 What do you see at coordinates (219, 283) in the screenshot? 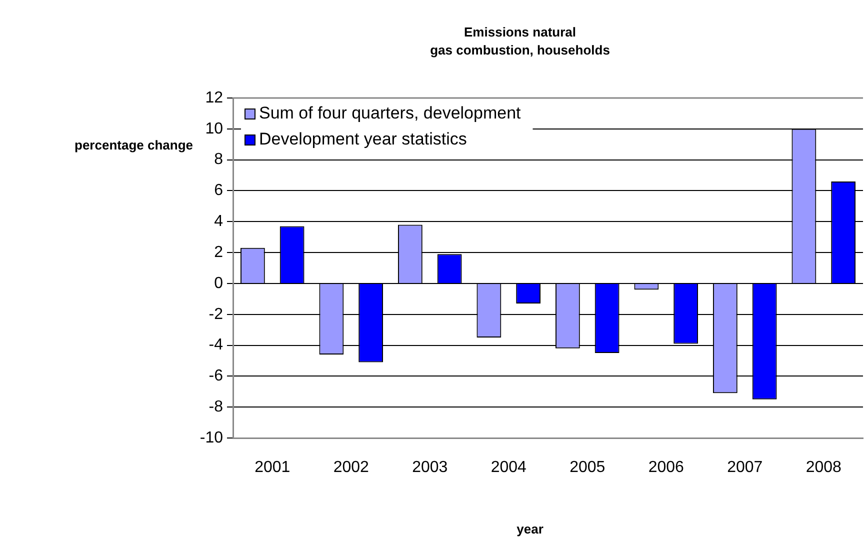
I see `y-tick-label: 0` at bounding box center [219, 283].